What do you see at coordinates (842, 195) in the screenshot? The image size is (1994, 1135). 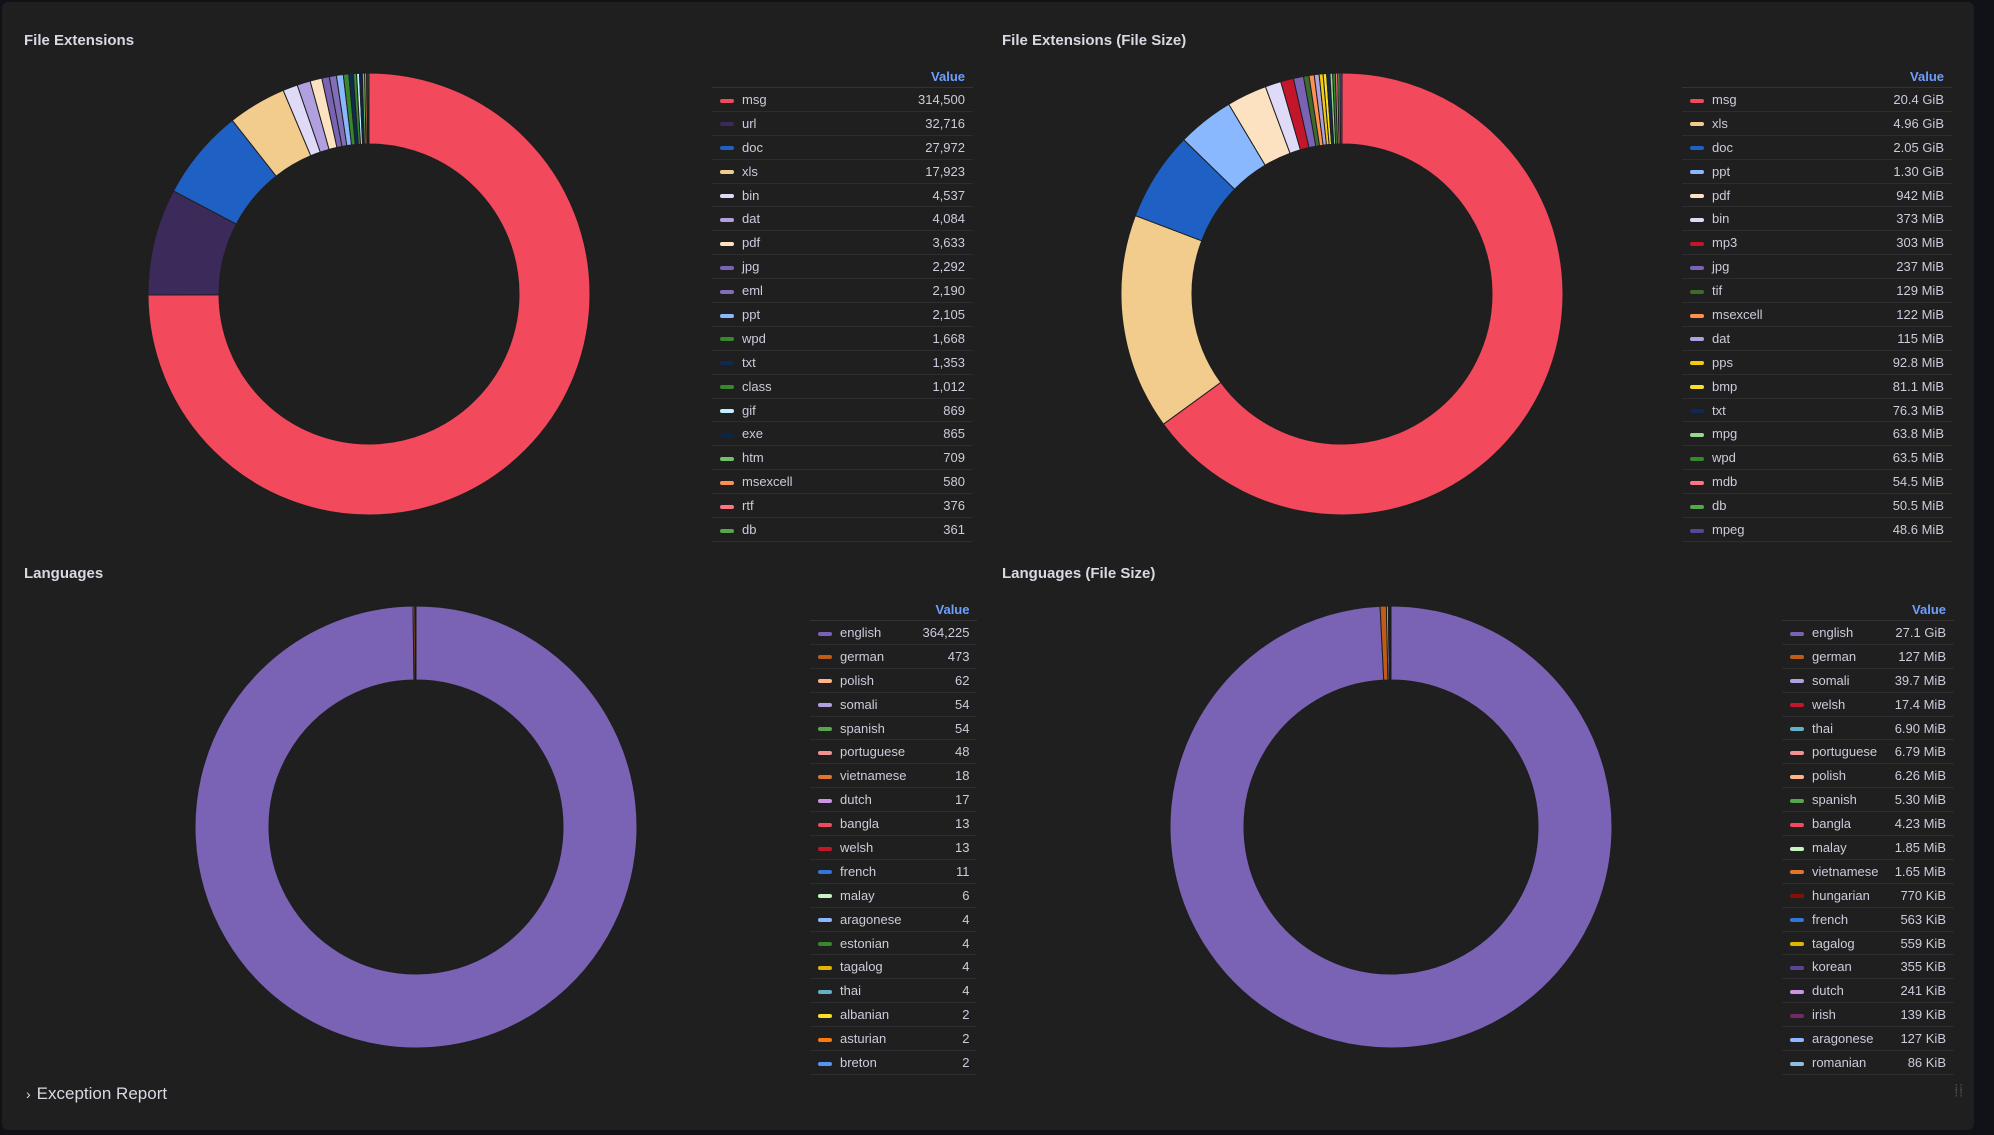 I see `legend-row: bin 4,537` at bounding box center [842, 195].